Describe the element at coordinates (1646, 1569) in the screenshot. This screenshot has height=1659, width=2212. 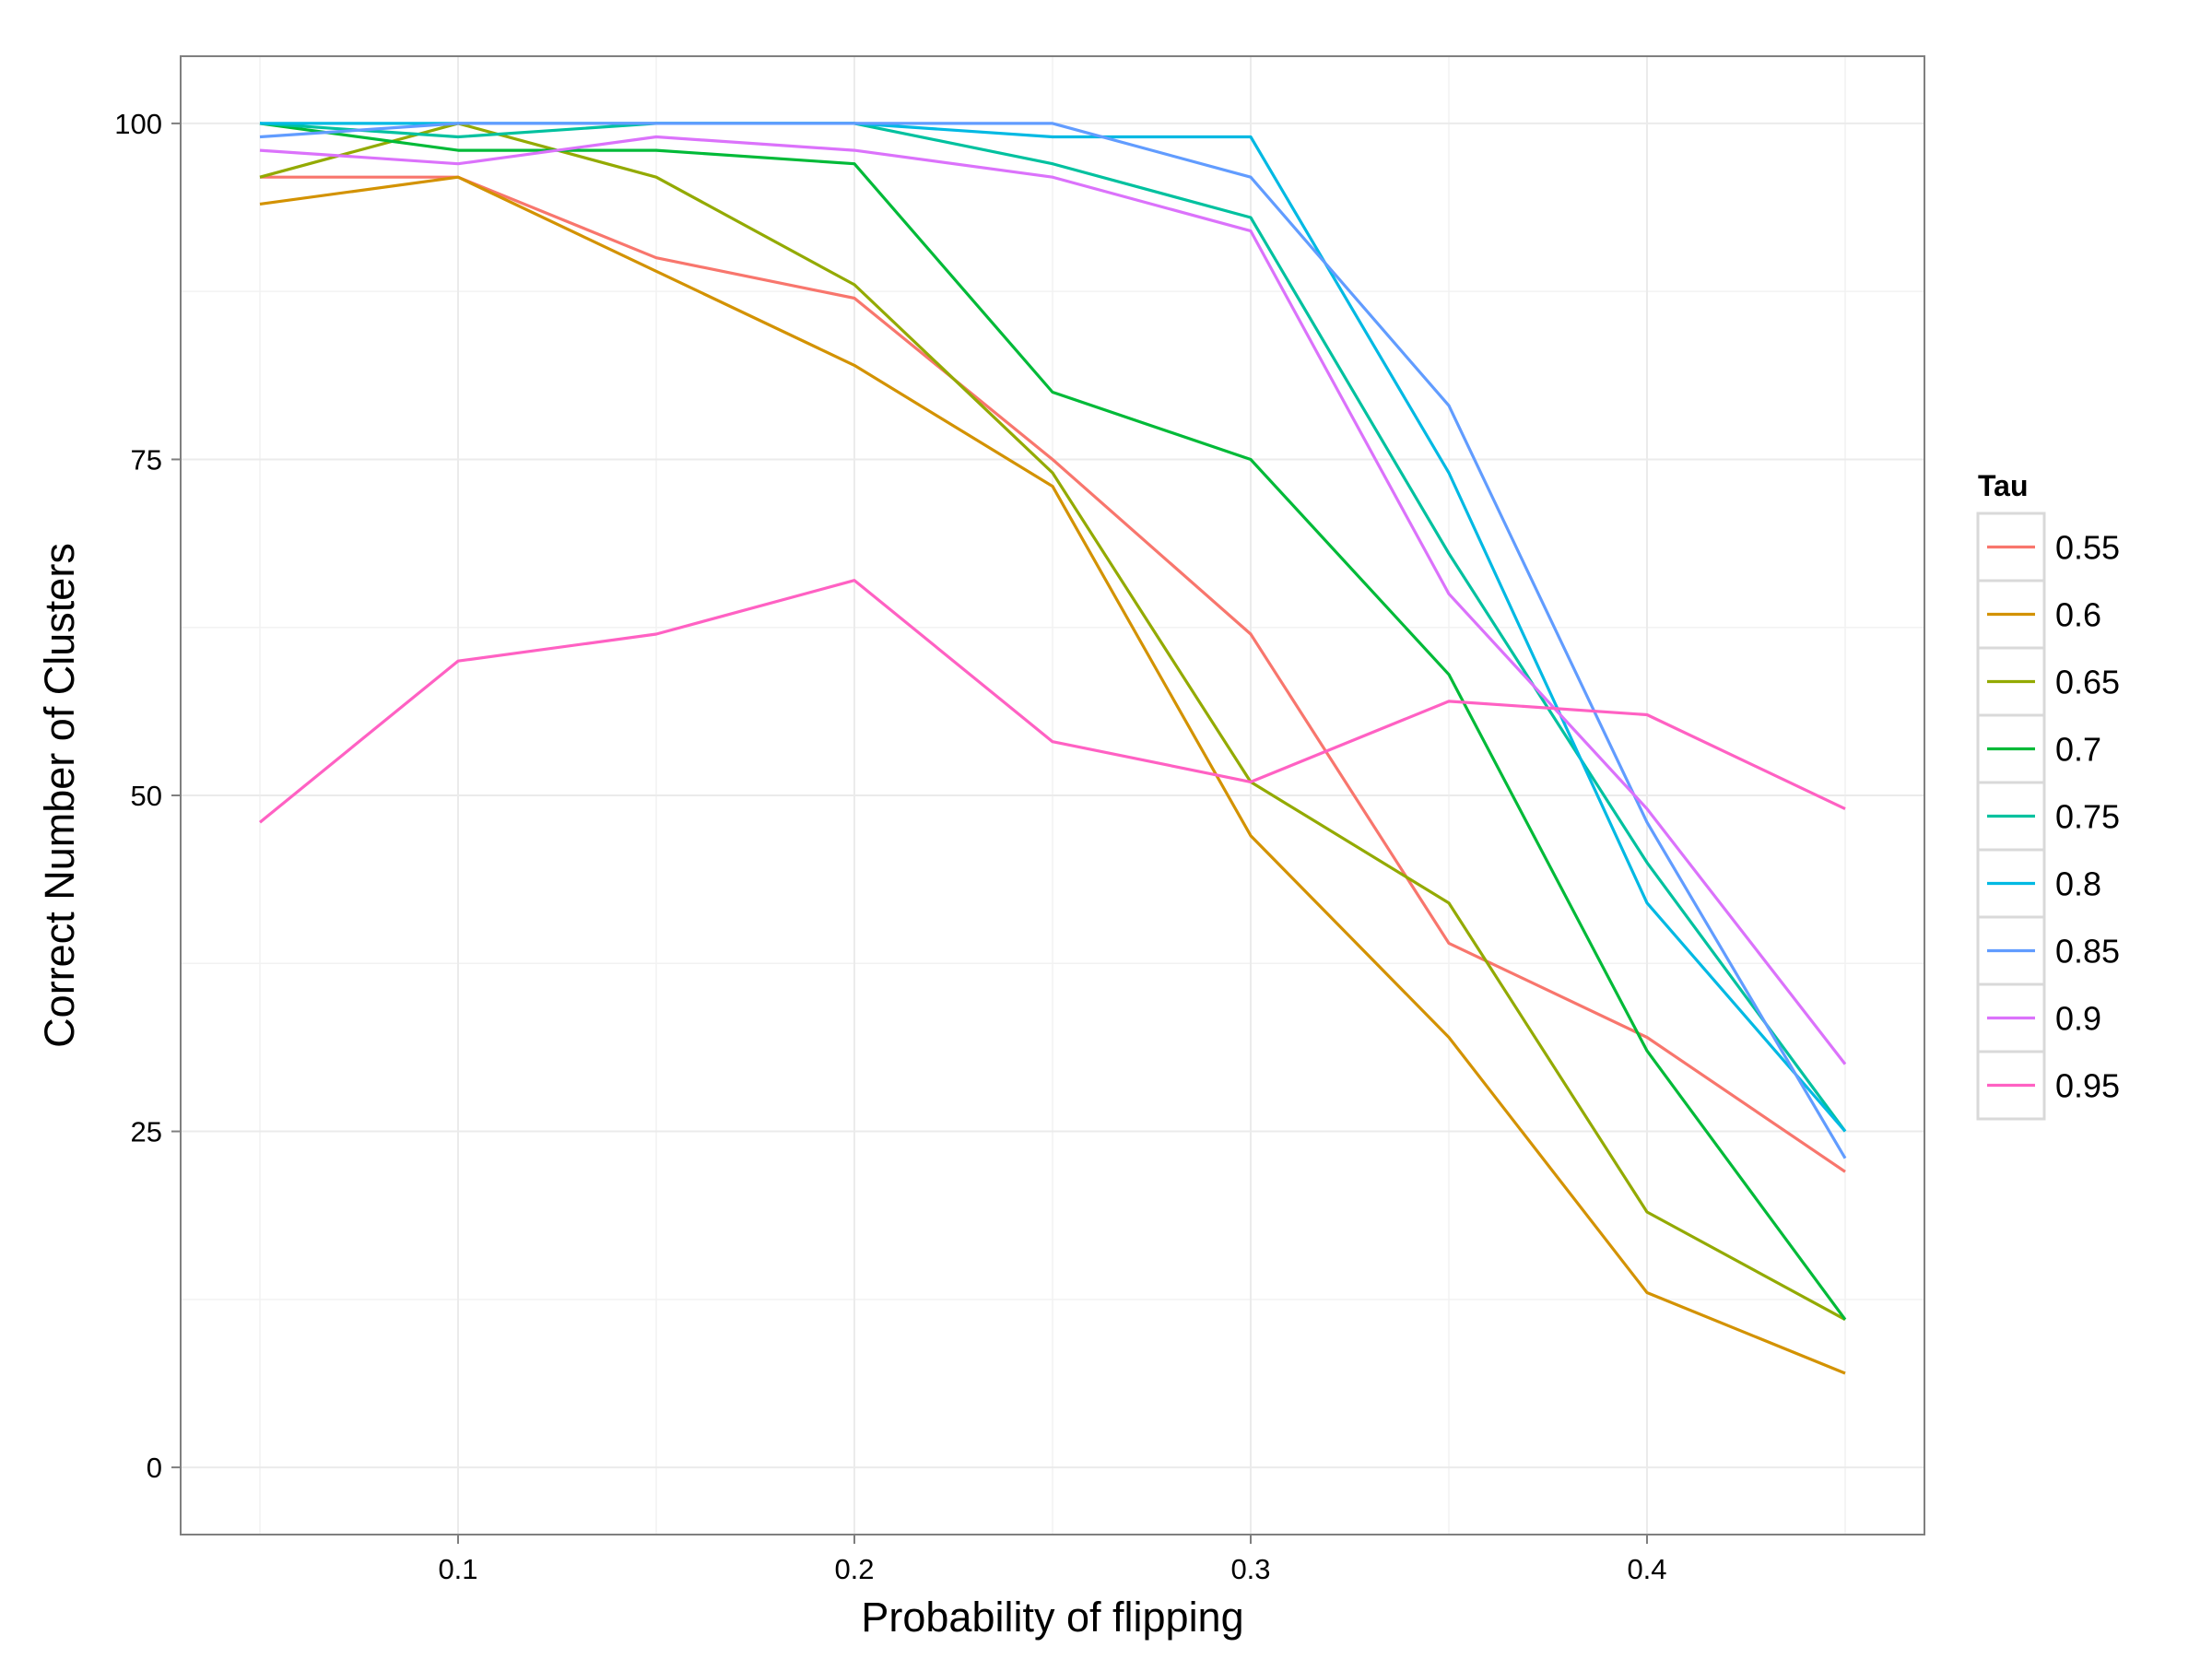
I see `x-tick-label: 0.4` at that location.